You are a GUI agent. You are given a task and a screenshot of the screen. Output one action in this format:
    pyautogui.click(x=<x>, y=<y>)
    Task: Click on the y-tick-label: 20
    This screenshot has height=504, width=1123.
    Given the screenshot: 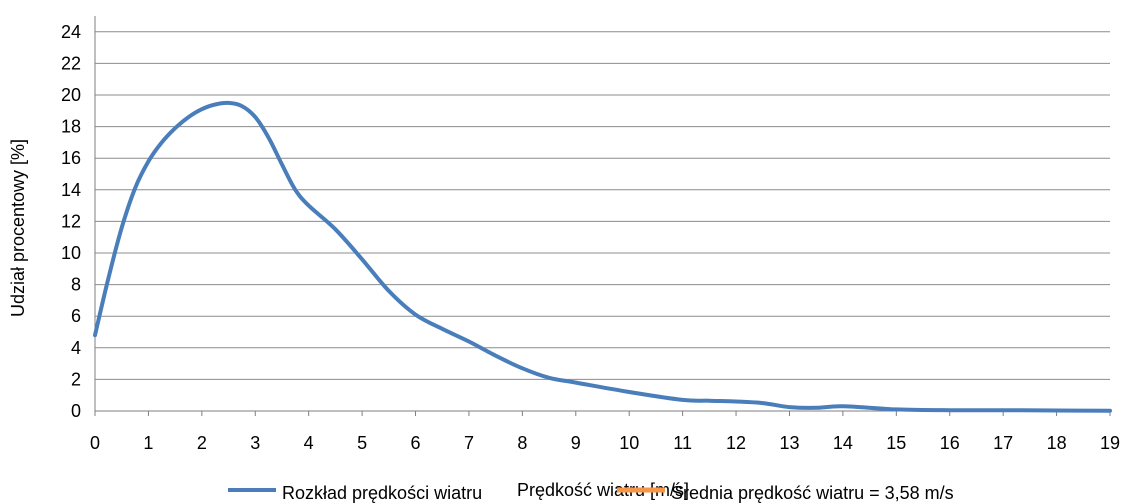 What is the action you would take?
    pyautogui.click(x=71, y=95)
    